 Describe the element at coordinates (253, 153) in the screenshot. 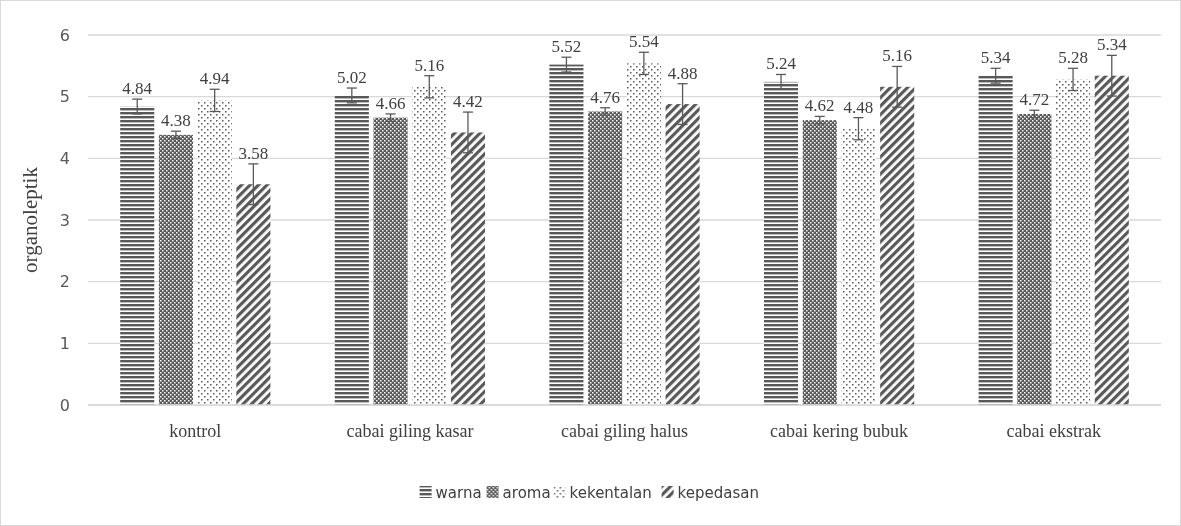

I see `data-label: 3.58` at that location.